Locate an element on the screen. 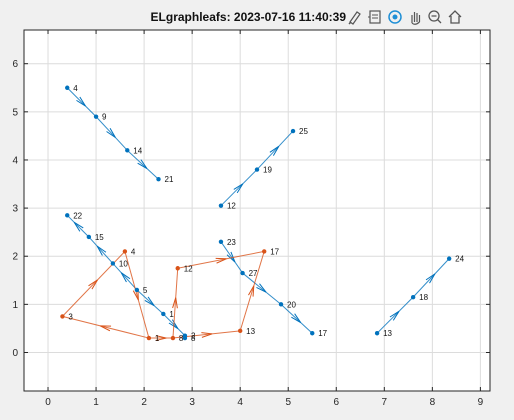 This screenshot has height=420, width=514. blue-node-label-20: 20 is located at coordinates (291, 304).